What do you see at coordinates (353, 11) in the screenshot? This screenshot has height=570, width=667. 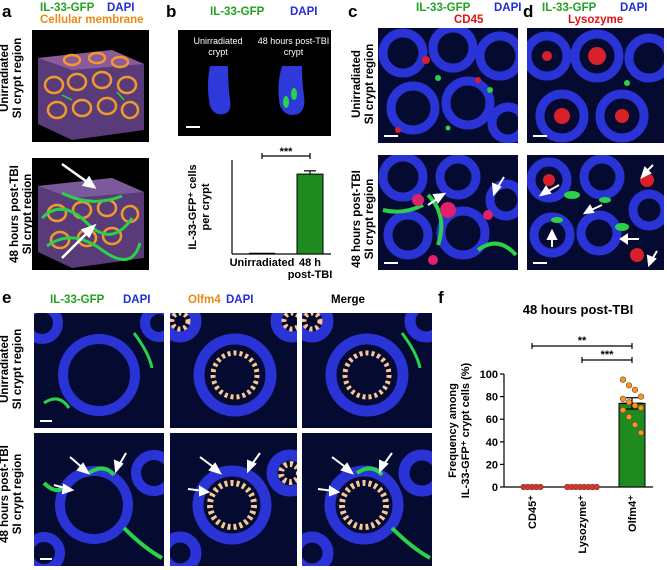 I see `panel-label-c: c` at bounding box center [353, 11].